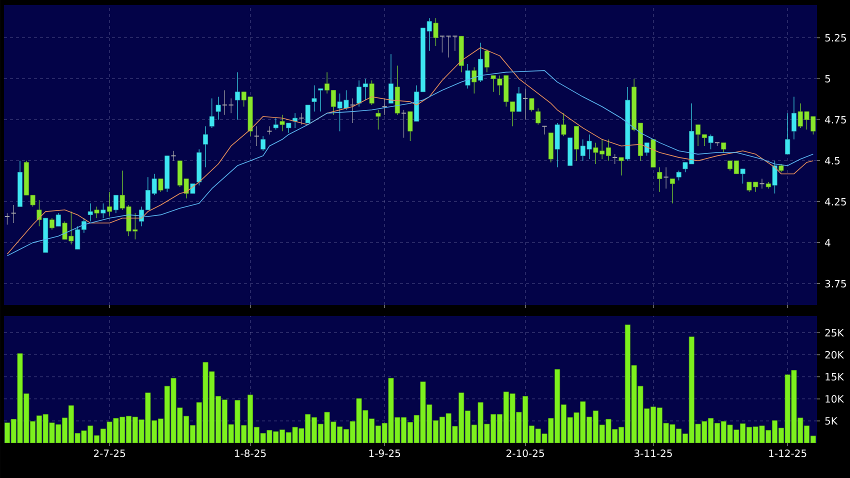 The height and width of the screenshot is (478, 850). I want to click on y-tick-label: 4.5, so click(832, 160).